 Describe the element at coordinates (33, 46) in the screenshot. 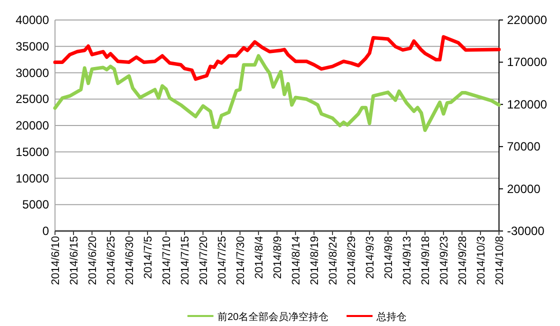

I see `y-tick-label: 35000` at that location.